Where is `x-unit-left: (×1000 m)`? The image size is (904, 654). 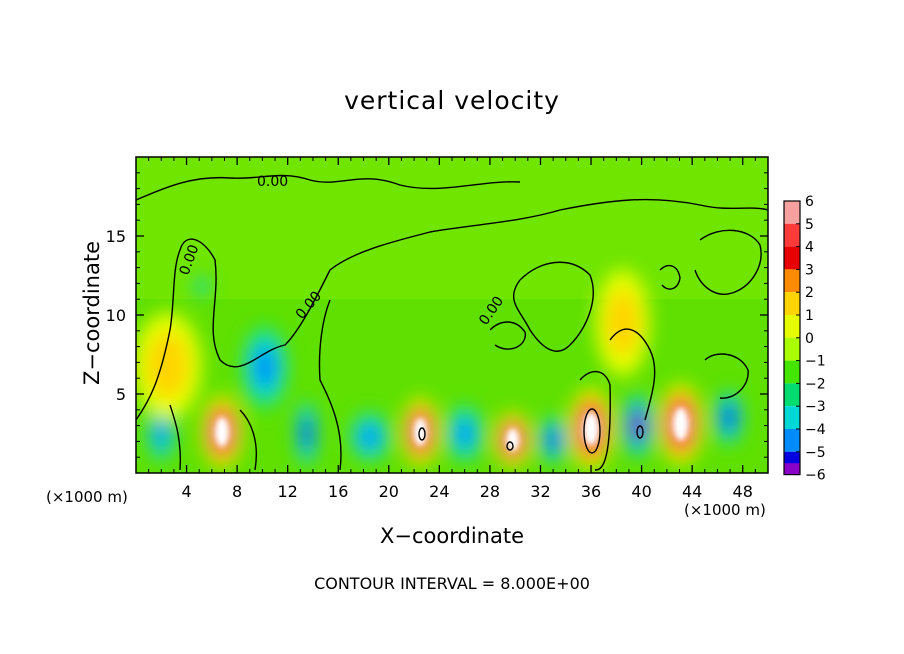 x-unit-left: (×1000 m) is located at coordinates (87, 497).